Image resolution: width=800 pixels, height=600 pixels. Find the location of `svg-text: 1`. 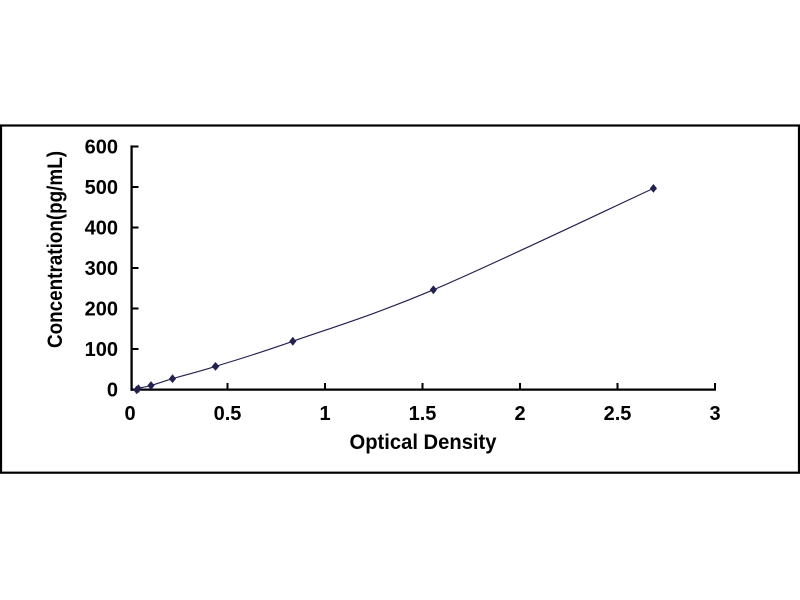

svg-text: 1 is located at coordinates (324, 414).